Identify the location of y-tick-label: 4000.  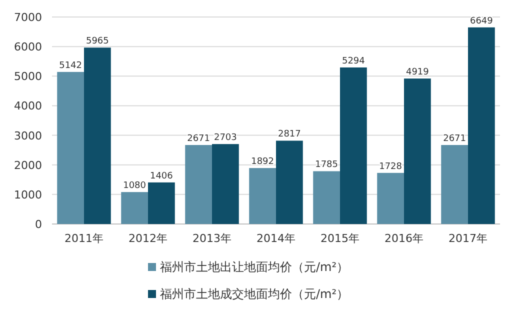
(28, 106).